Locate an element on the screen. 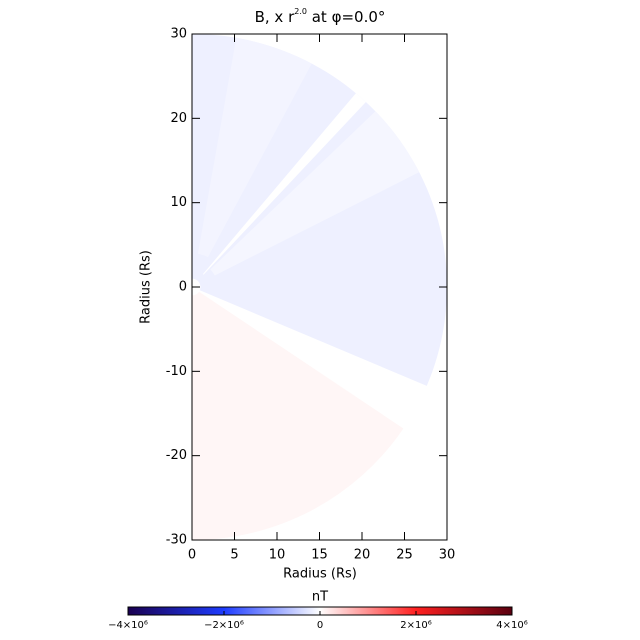 This screenshot has width=640, height=640. title-text: B, x r is located at coordinates (275, 17).